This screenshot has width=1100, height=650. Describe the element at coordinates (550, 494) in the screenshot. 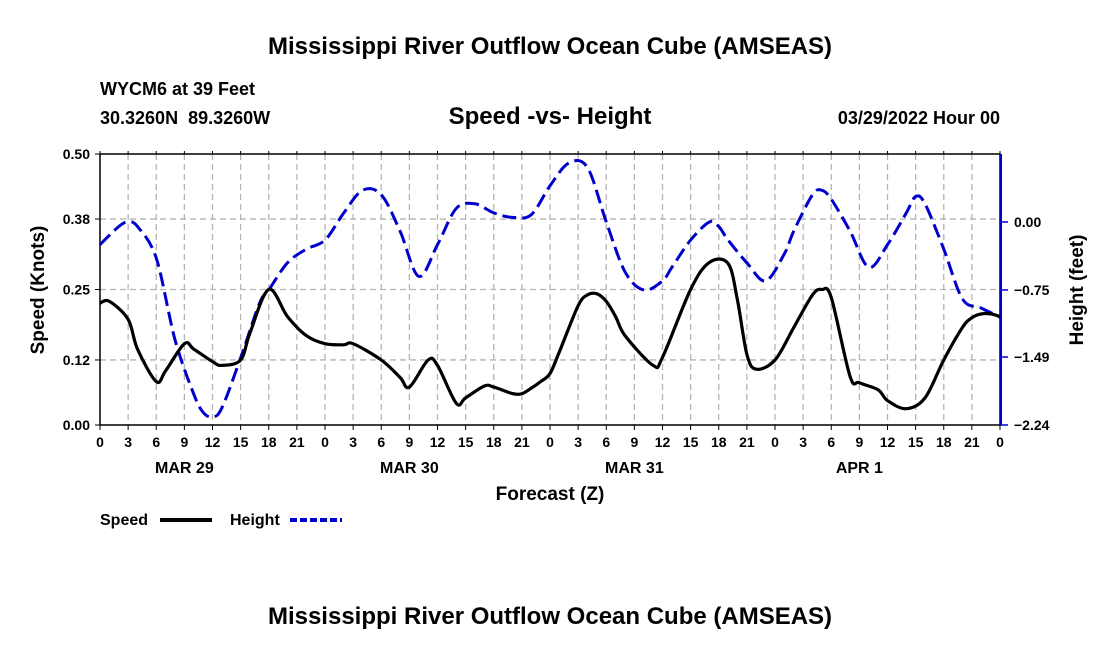

I see `x-axis-label: Forecast (Z)` at that location.